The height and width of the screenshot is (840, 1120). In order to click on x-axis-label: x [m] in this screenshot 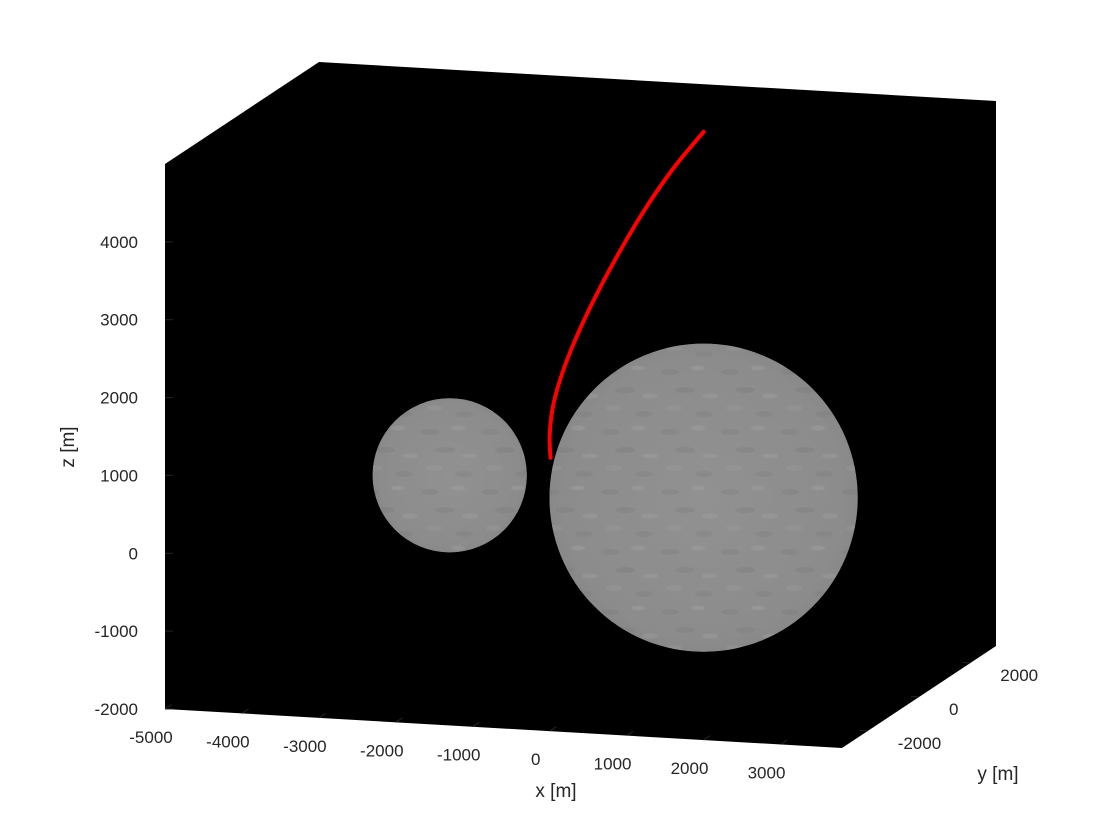, I will do `click(555, 791)`.